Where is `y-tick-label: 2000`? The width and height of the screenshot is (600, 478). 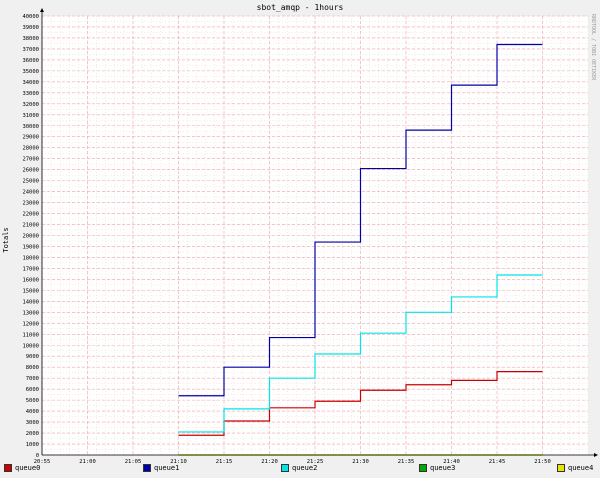 y-tick-label: 2000 is located at coordinates (32, 434).